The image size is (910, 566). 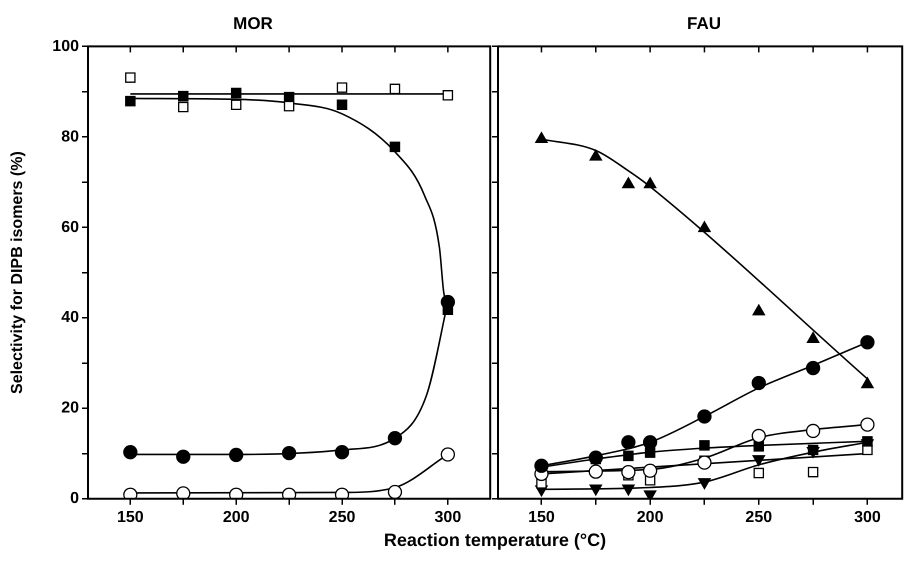 What do you see at coordinates (17, 272) in the screenshot?
I see `y-axis-title: Selectivity for DIPB isomers (%)` at bounding box center [17, 272].